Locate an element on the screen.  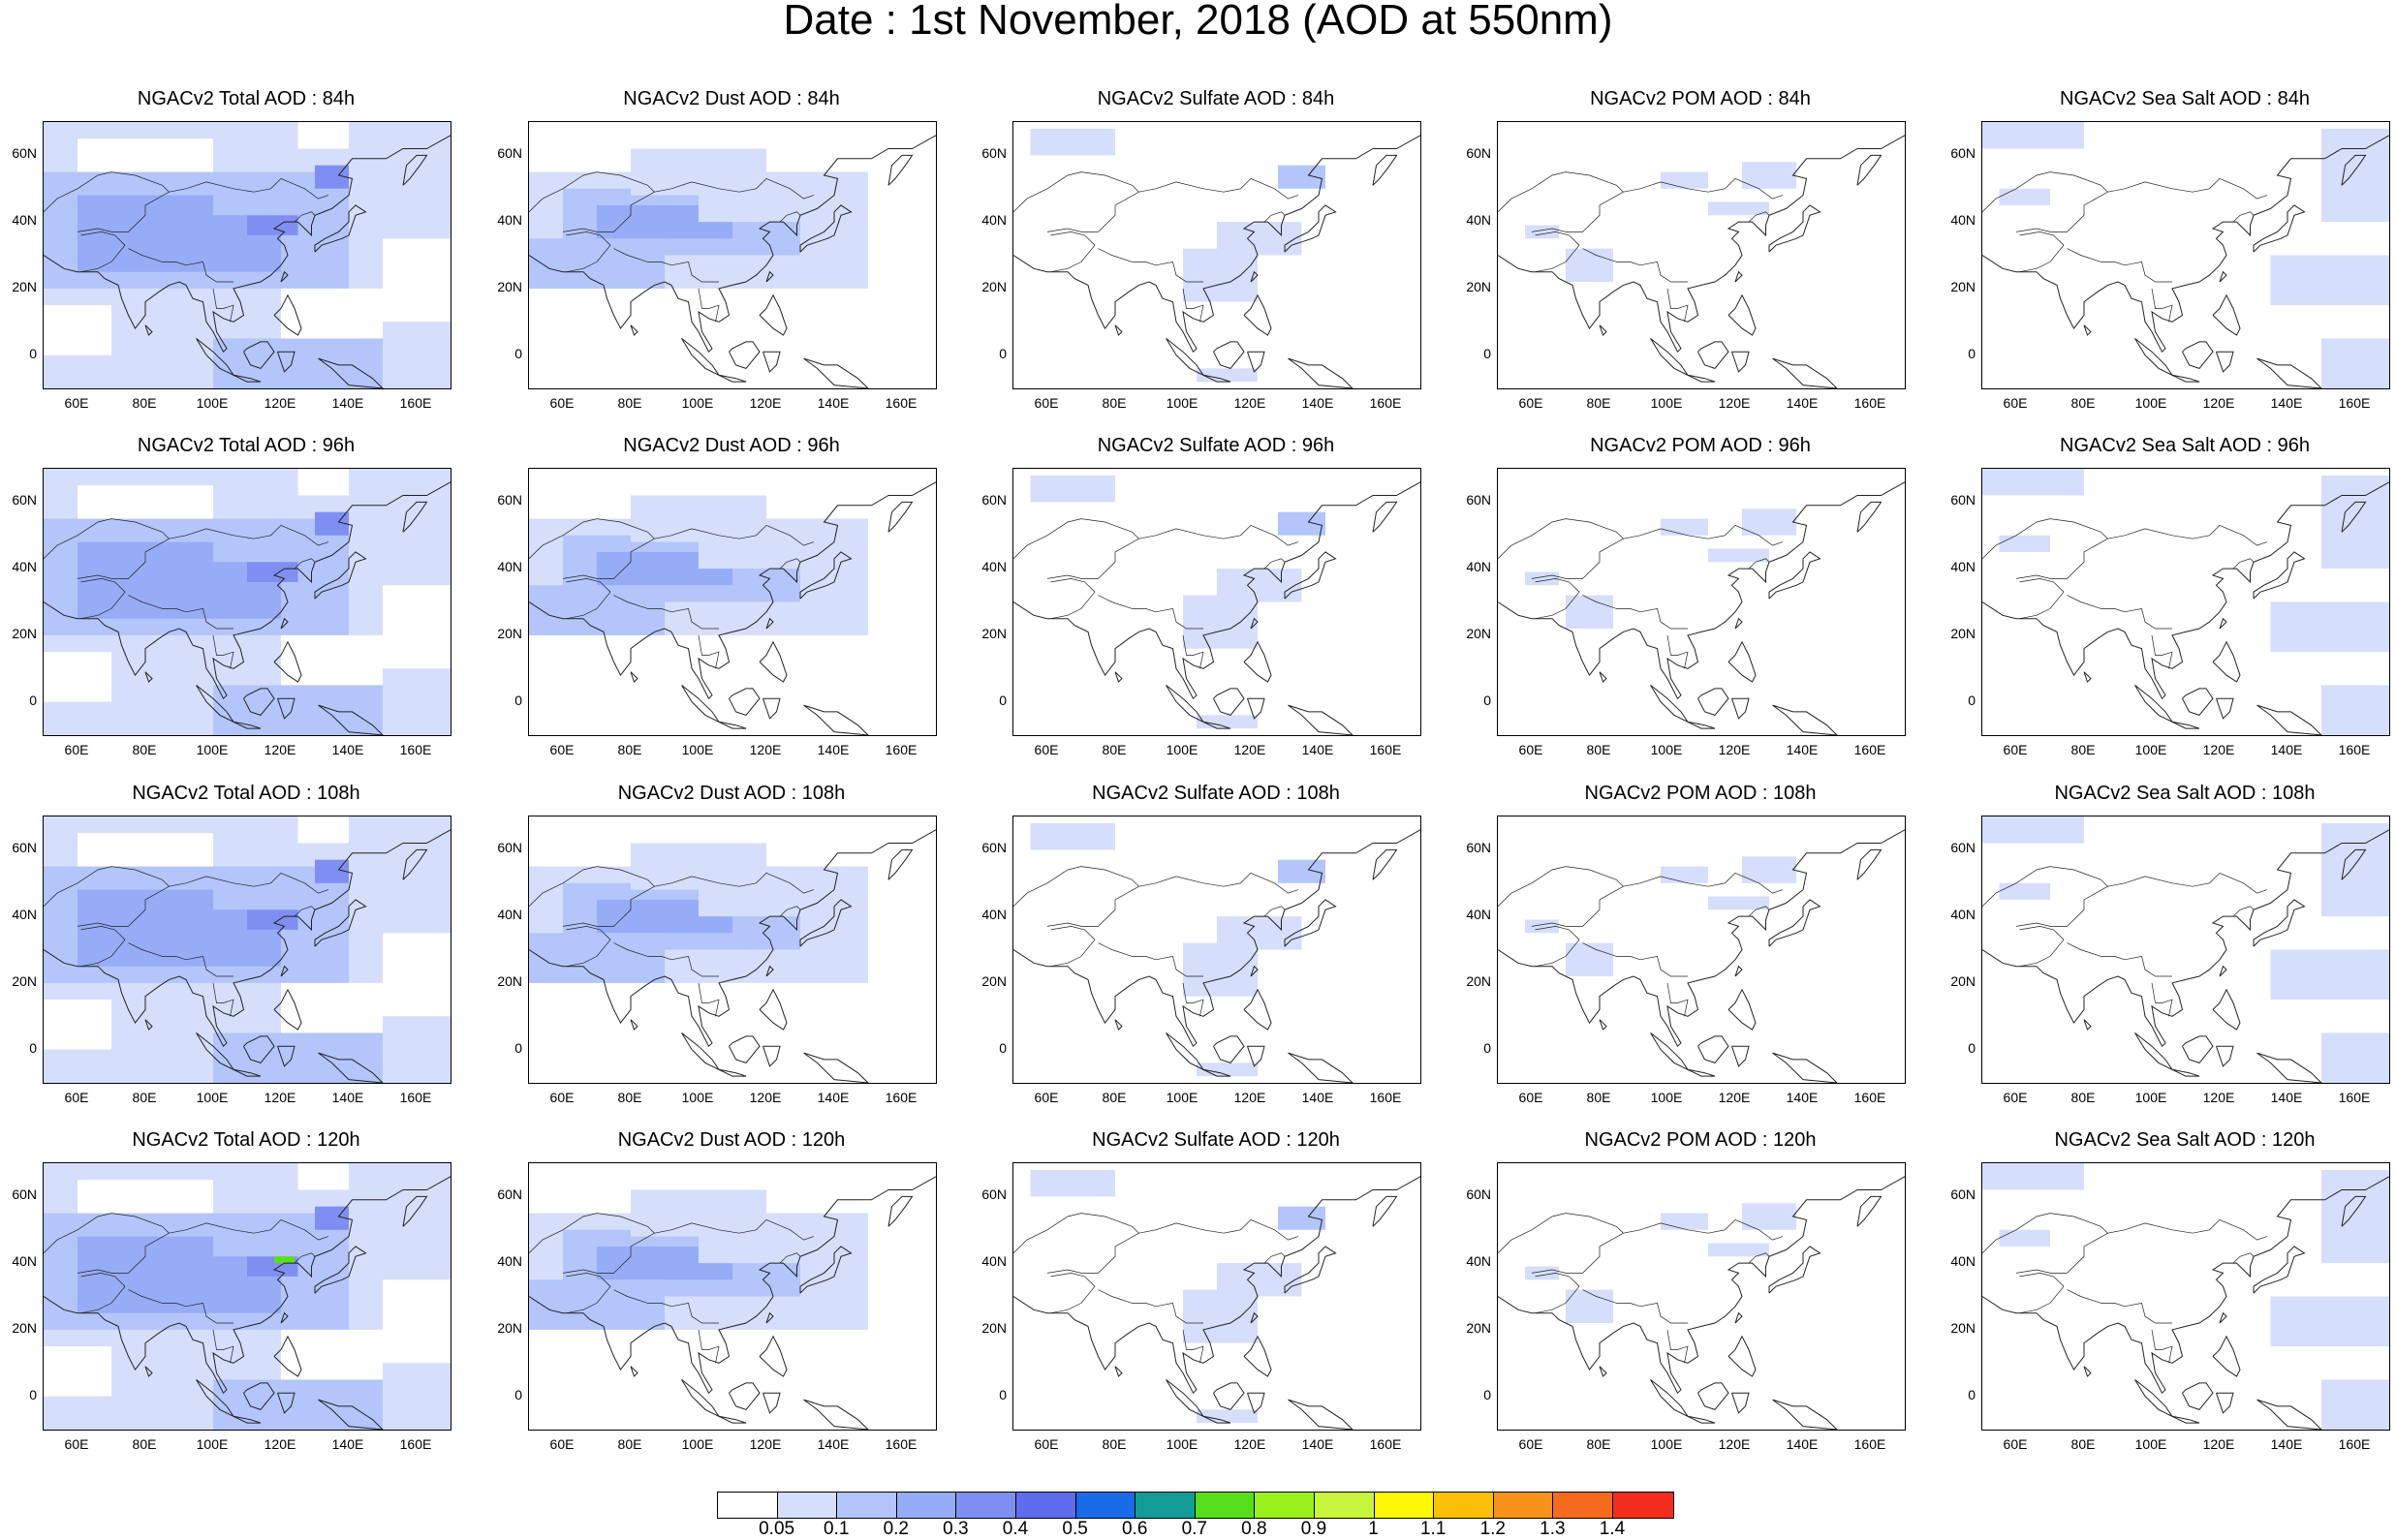
lon-tick-label: 60E is located at coordinates (1530, 1444).